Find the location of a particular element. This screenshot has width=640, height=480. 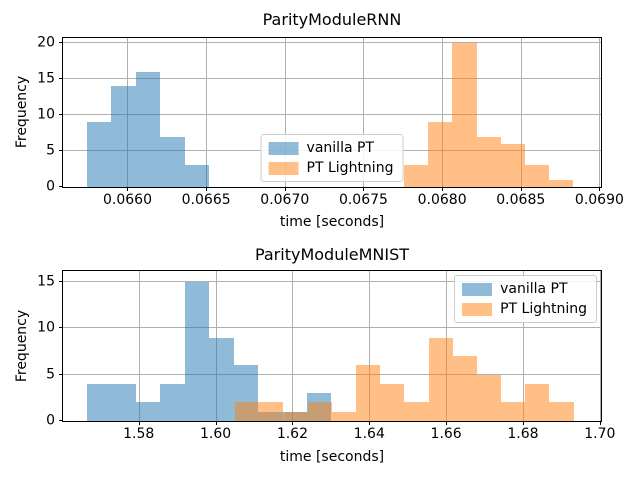

x-tick-label: 1.68 is located at coordinates (523, 434).